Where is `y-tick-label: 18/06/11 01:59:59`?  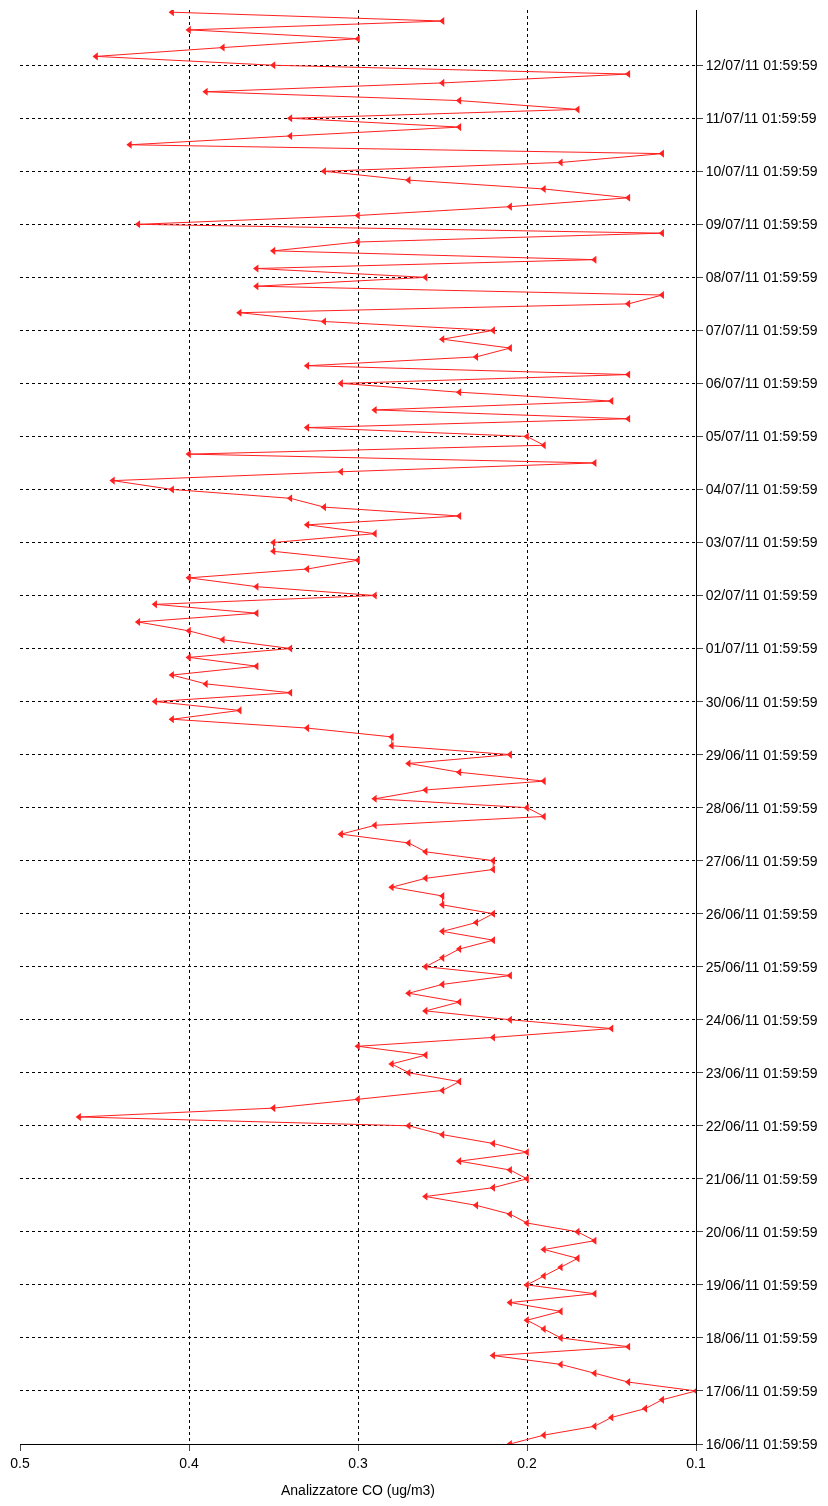 y-tick-label: 18/06/11 01:59:59 is located at coordinates (761, 1337).